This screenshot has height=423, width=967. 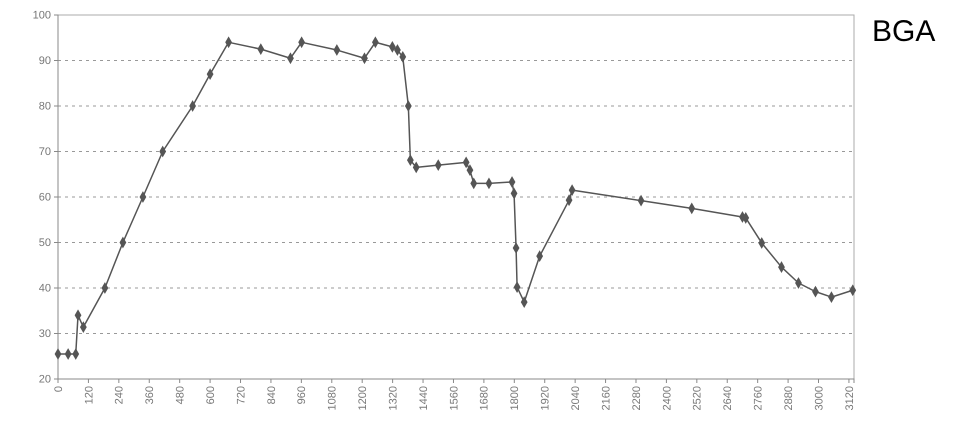 I want to click on y-tick-label: 80, so click(x=44, y=106).